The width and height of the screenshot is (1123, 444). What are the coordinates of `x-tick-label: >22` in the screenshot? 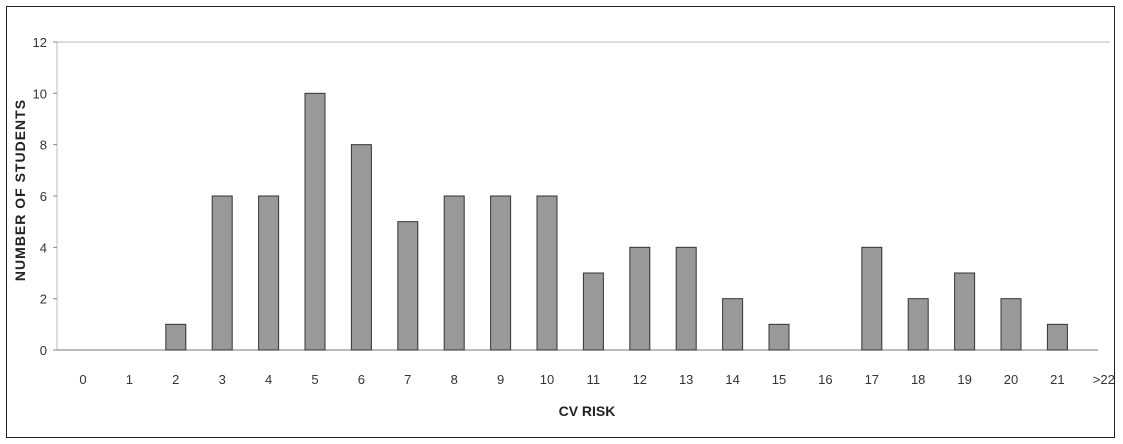 It's located at (1104, 379).